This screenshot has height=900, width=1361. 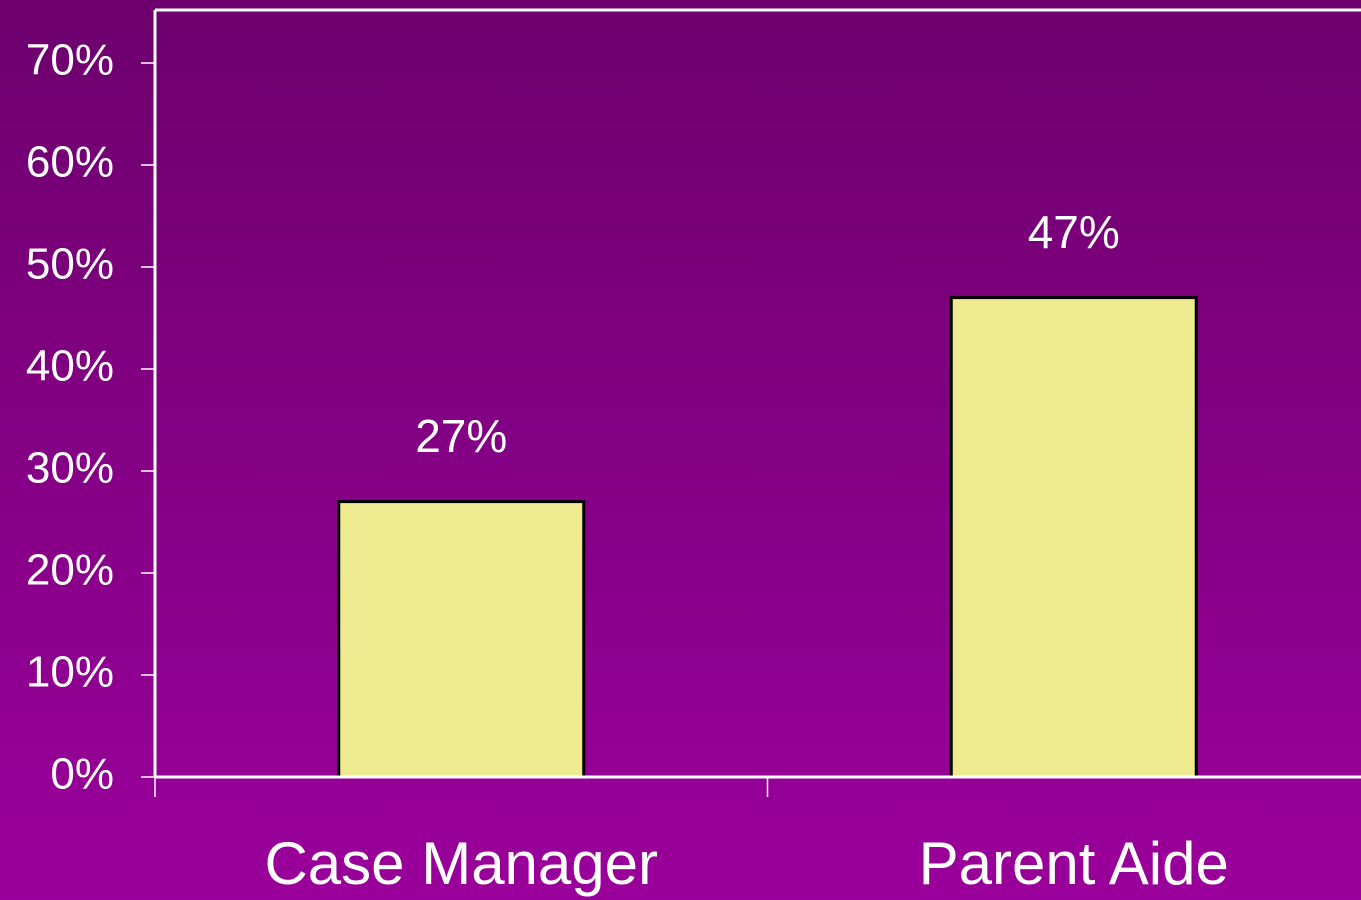 I want to click on value-label: 27%, so click(x=461, y=436).